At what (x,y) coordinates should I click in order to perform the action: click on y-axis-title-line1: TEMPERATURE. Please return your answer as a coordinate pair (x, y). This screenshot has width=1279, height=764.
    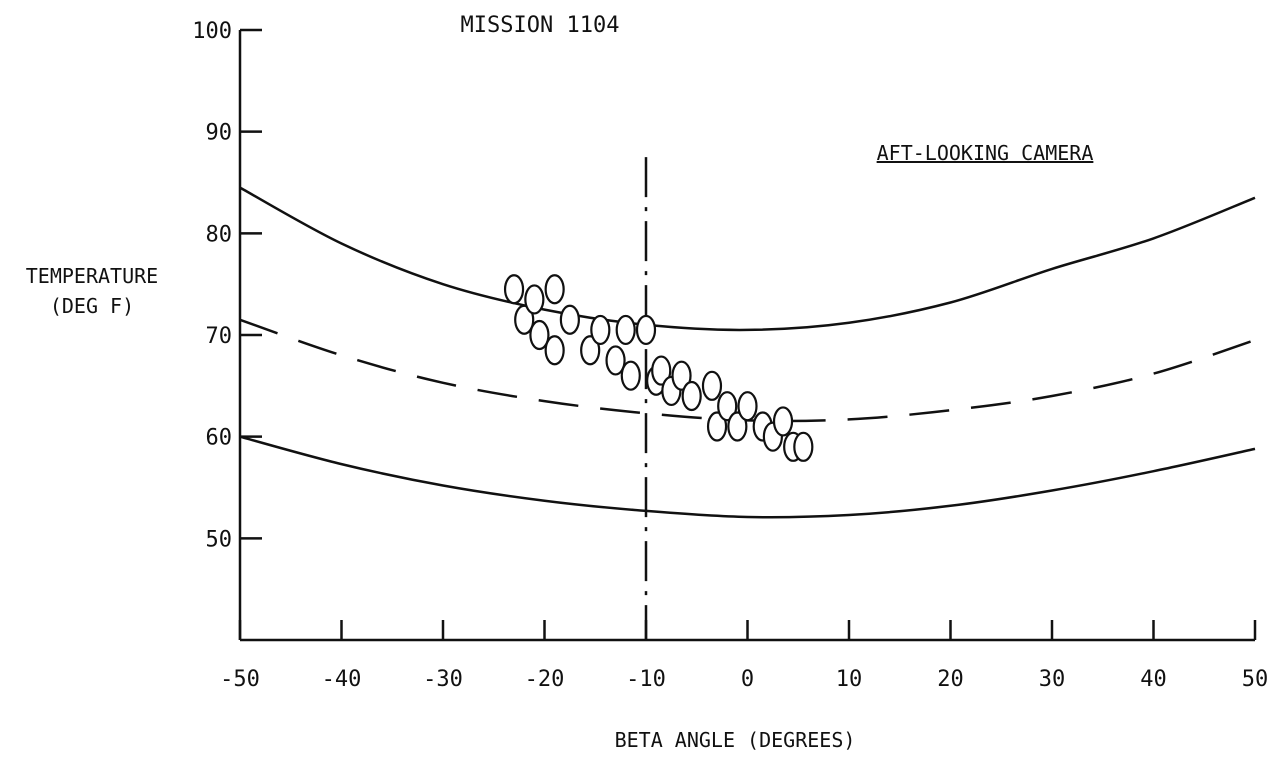
    Looking at the image, I should click on (92, 276).